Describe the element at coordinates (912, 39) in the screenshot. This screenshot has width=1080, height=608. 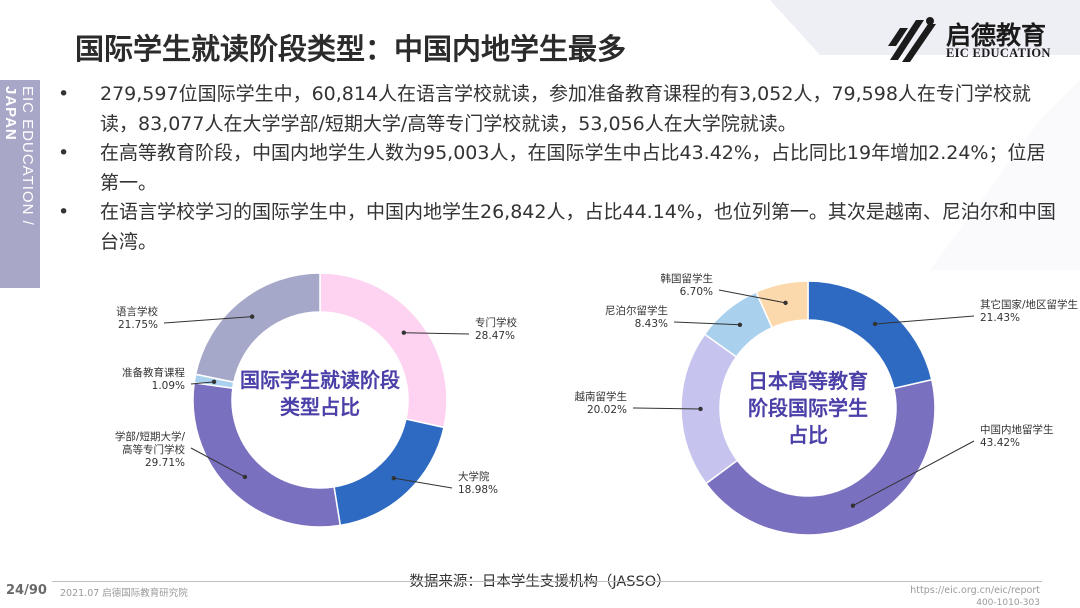
I see `eic-logo-icon` at that location.